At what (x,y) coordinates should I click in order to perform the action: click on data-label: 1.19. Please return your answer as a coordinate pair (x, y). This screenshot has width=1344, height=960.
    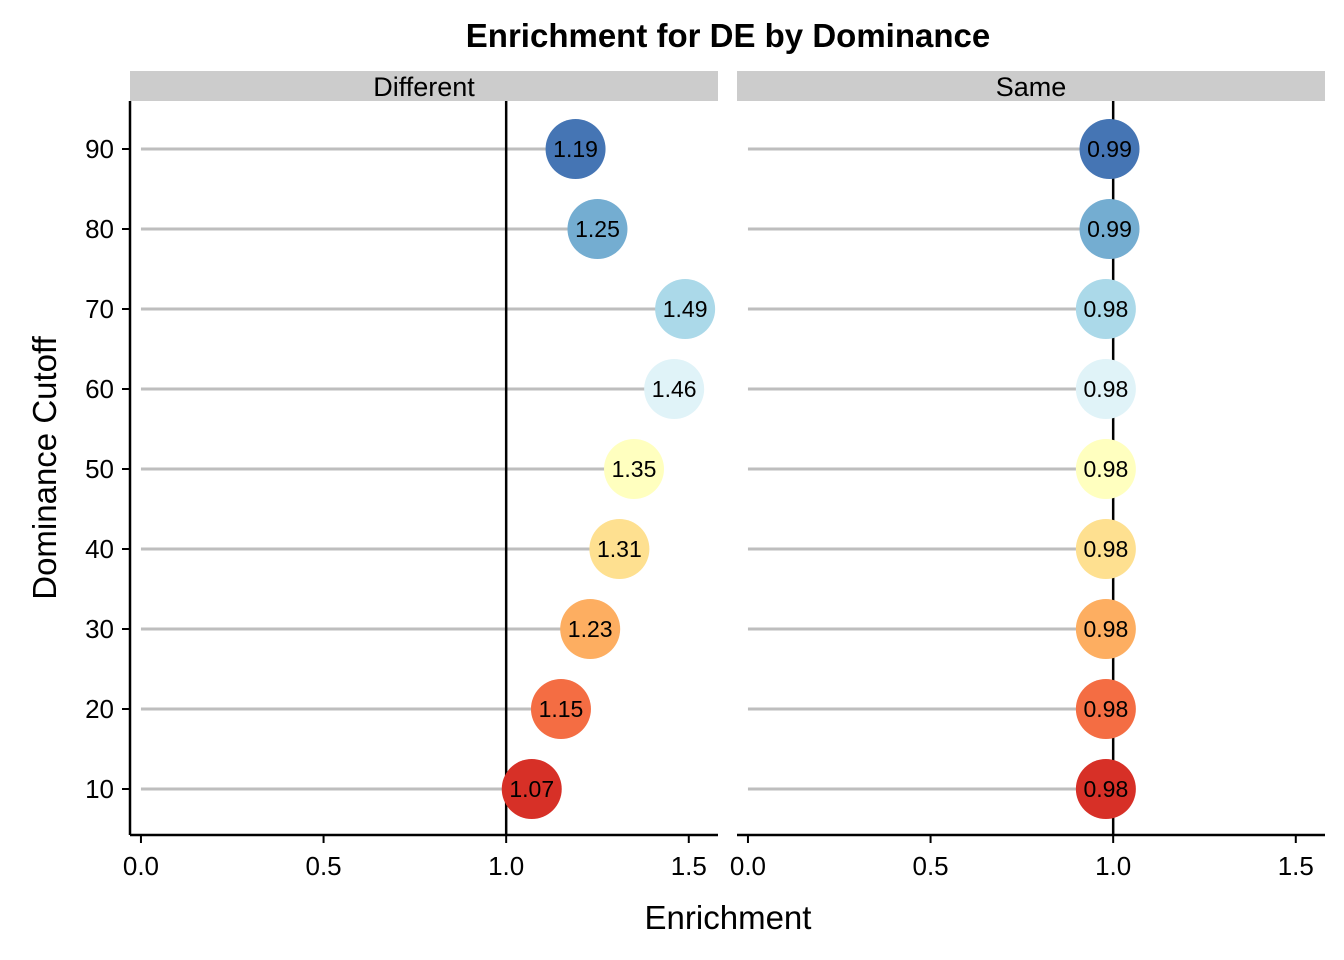
    Looking at the image, I should click on (575, 149).